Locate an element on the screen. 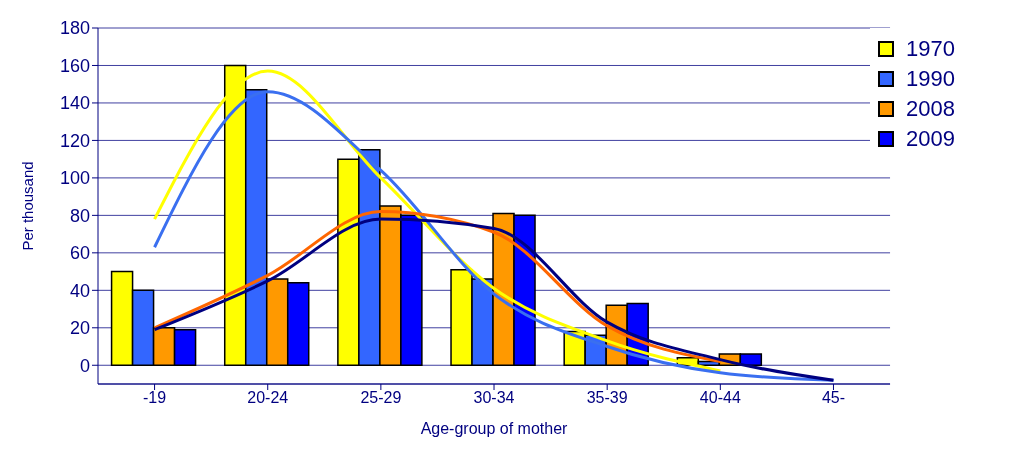  y-tick-label: 180 is located at coordinates (74, 28).